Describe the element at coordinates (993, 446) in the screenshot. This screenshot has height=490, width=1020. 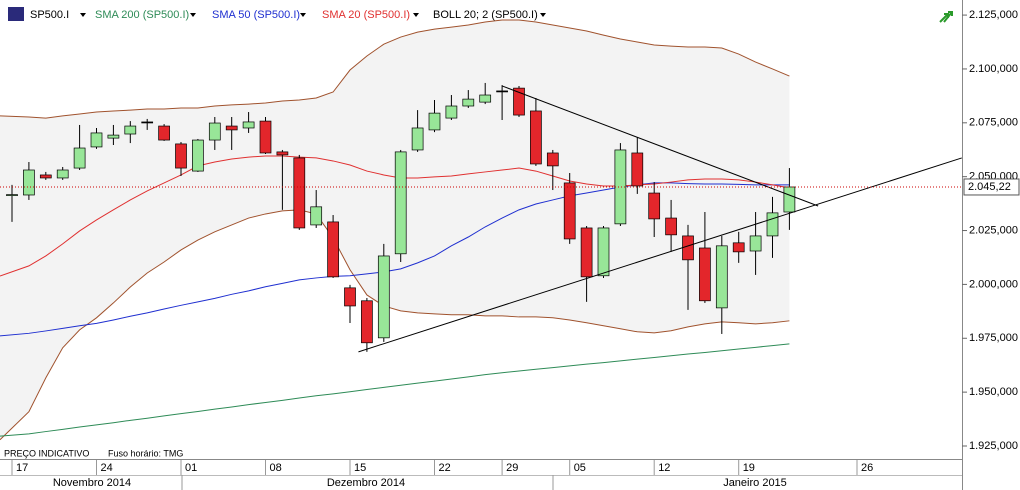
I see `y-tick-label: 1.925,000` at that location.